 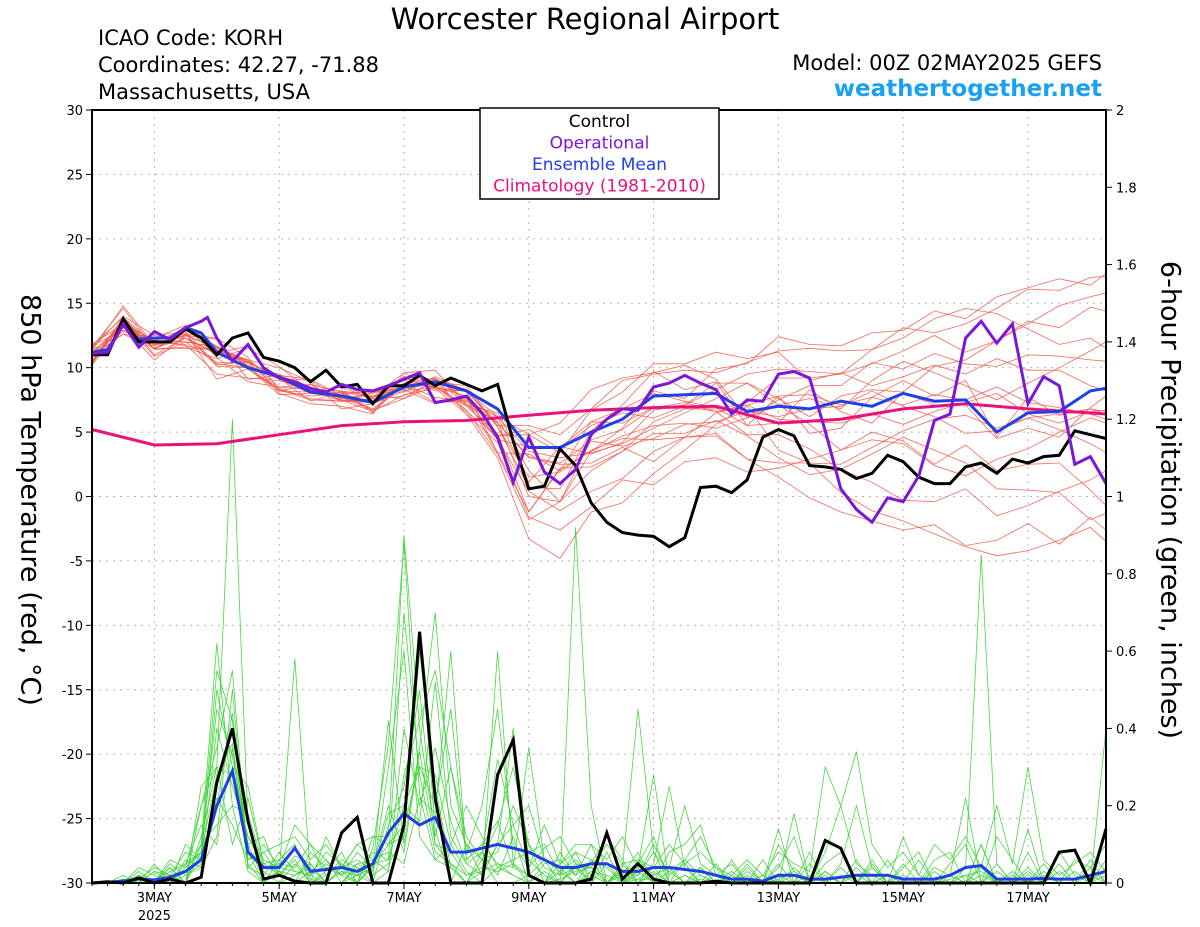 I want to click on y-tick-label-left: -10, so click(x=72, y=626).